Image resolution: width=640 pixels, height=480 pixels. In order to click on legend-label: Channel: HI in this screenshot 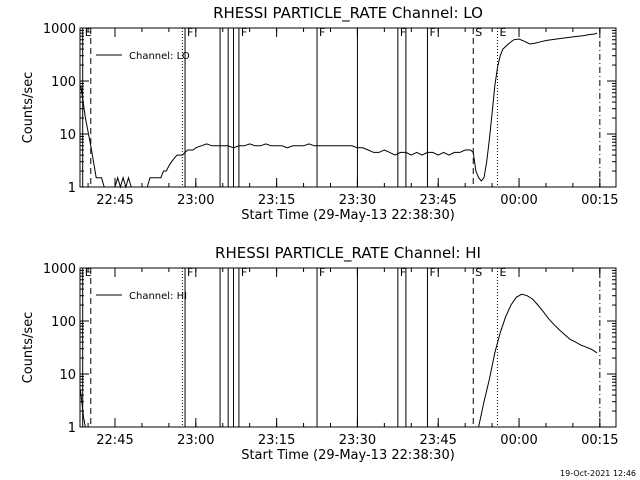, I will do `click(158, 296)`.